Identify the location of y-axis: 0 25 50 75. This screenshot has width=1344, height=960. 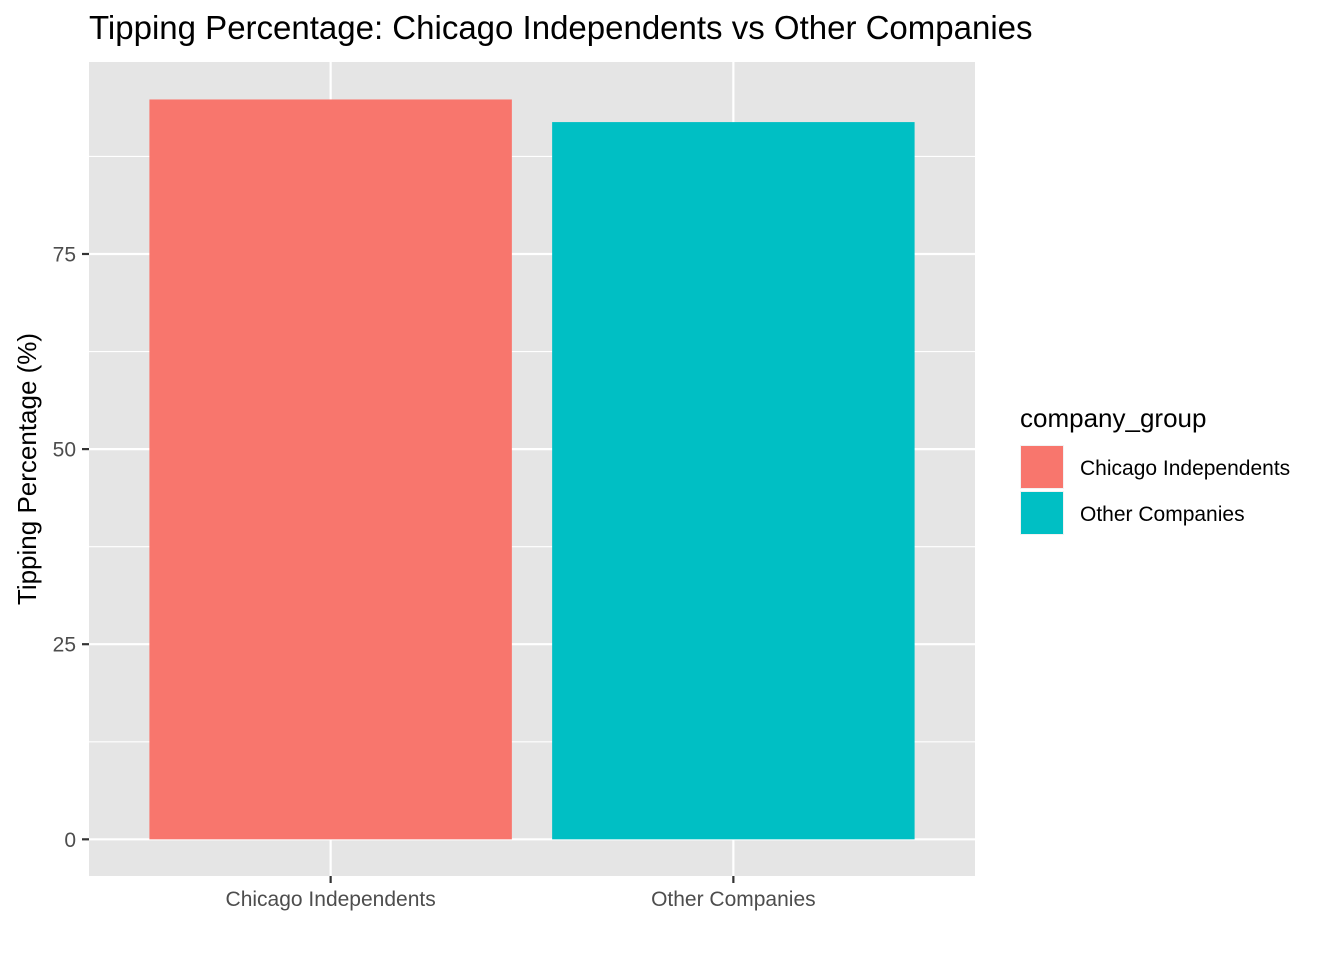
(71, 547).